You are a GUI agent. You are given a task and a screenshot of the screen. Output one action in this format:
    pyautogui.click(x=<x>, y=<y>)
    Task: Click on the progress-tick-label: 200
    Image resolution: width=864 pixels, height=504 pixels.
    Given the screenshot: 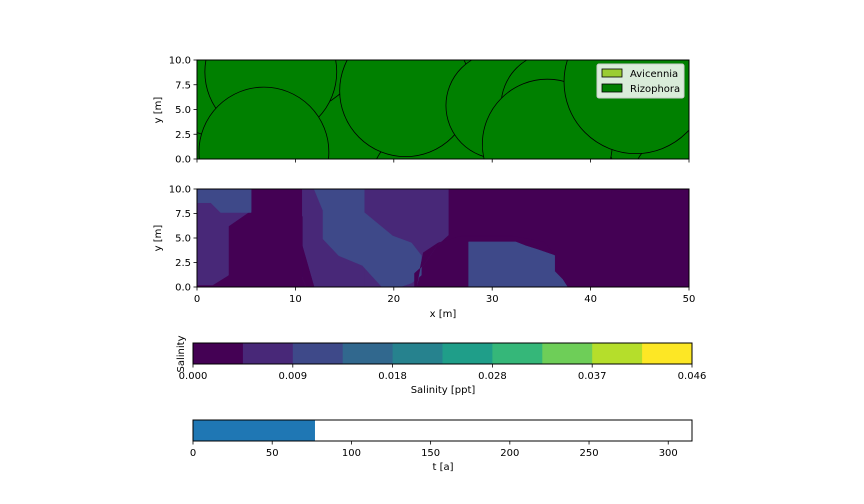 What is the action you would take?
    pyautogui.click(x=509, y=453)
    